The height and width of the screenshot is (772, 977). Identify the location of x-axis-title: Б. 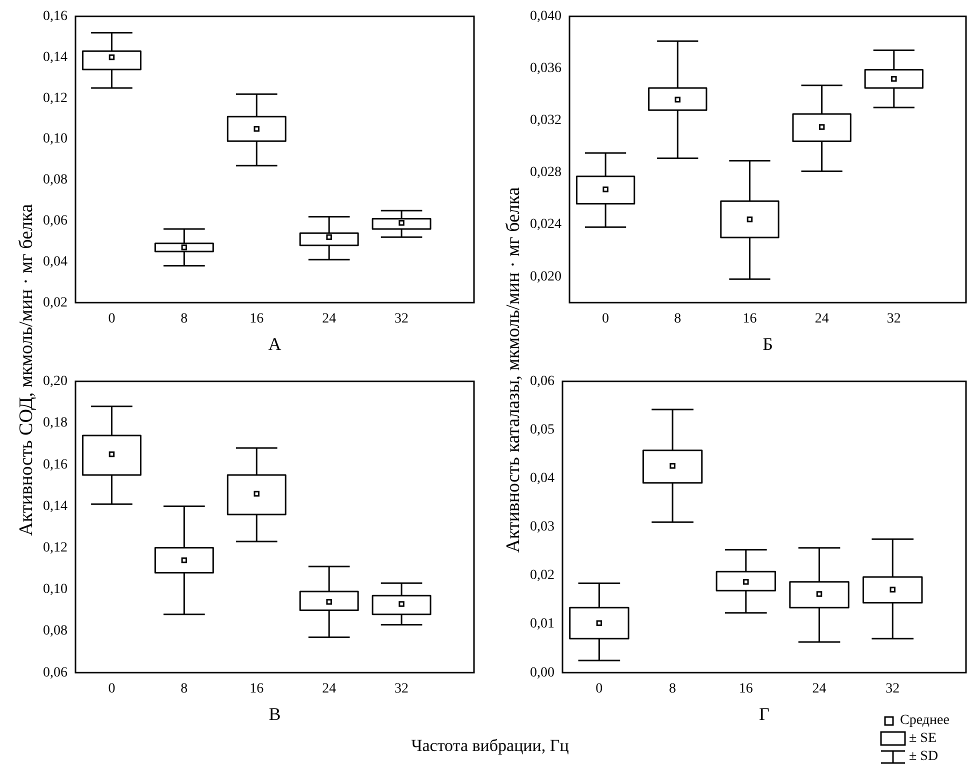
(767, 344).